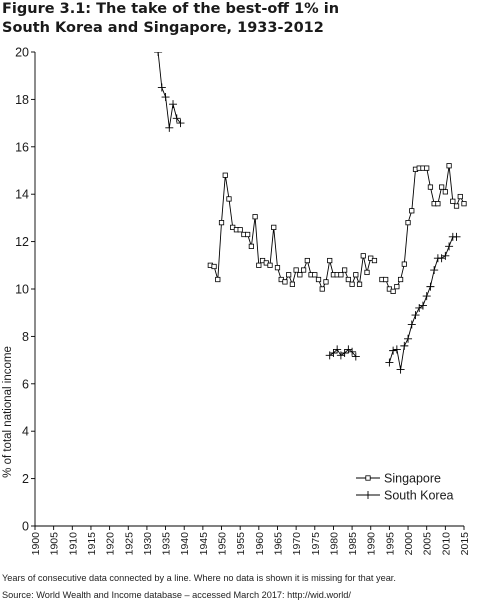  What do you see at coordinates (297, 544) in the screenshot?
I see `x-tick-label: 1970` at bounding box center [297, 544].